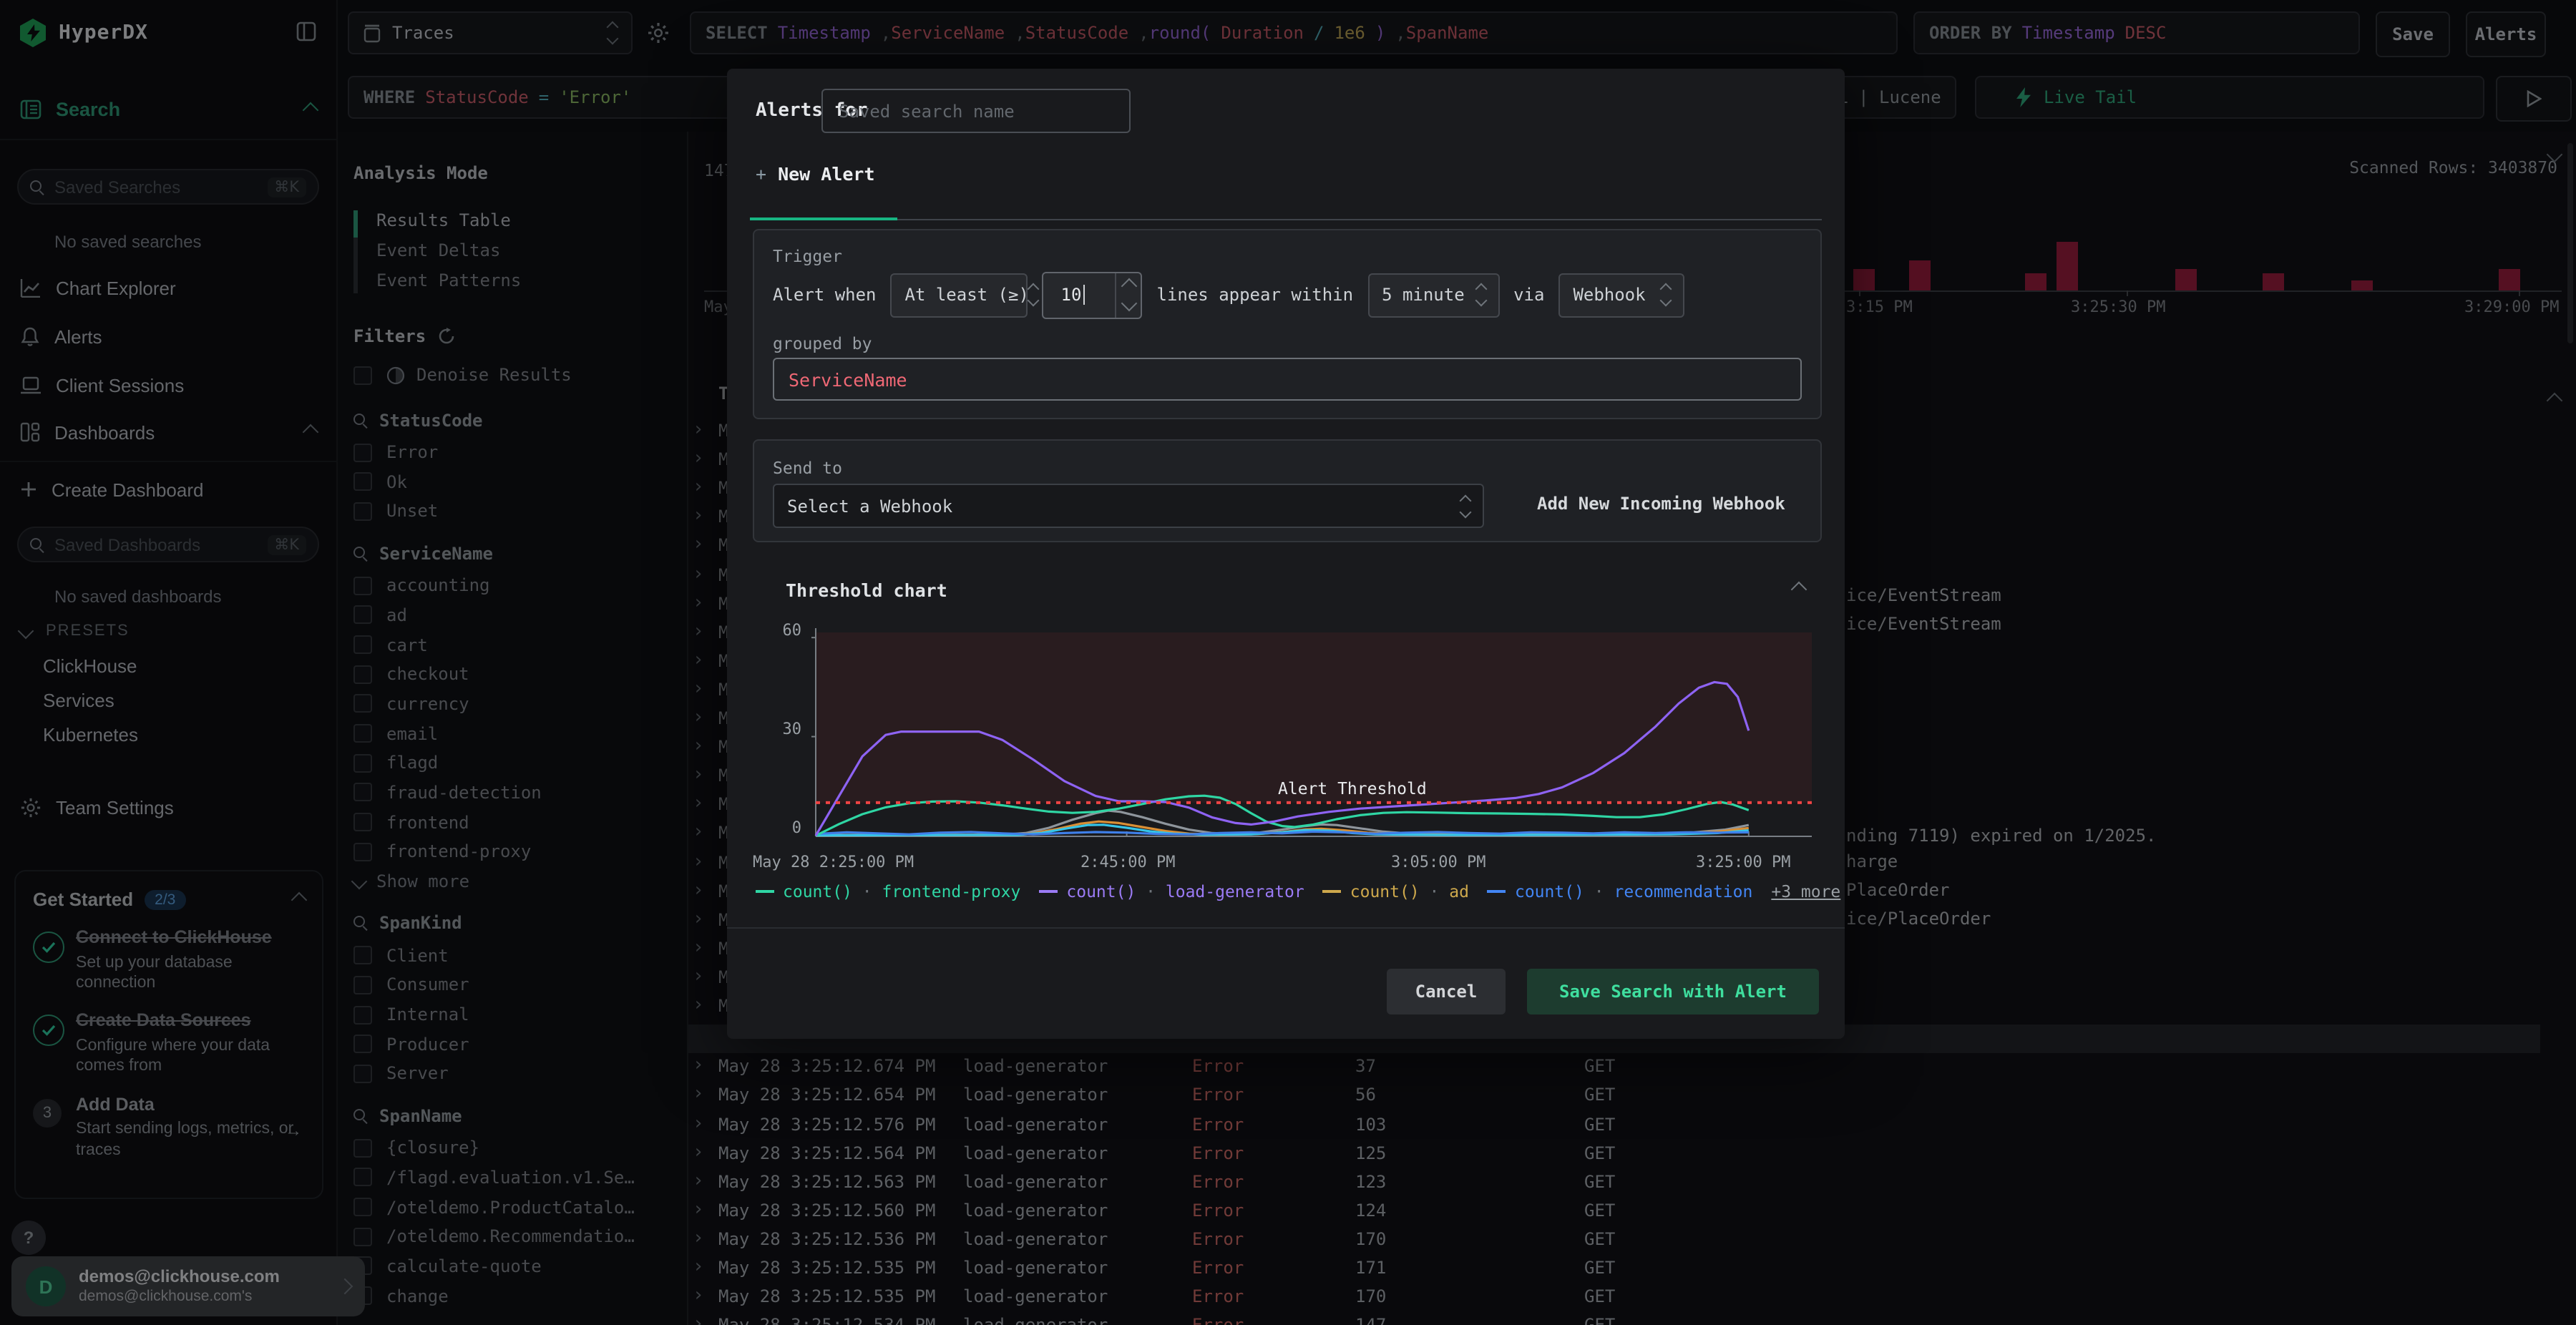 The width and height of the screenshot is (2576, 1325). What do you see at coordinates (168, 666) in the screenshot?
I see `sidebar-item-clickhouse: ClickHouse` at bounding box center [168, 666].